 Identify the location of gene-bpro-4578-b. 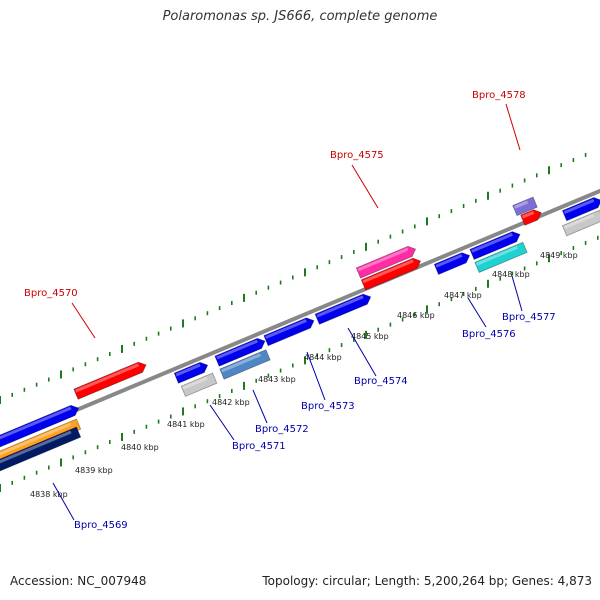
(531, 217).